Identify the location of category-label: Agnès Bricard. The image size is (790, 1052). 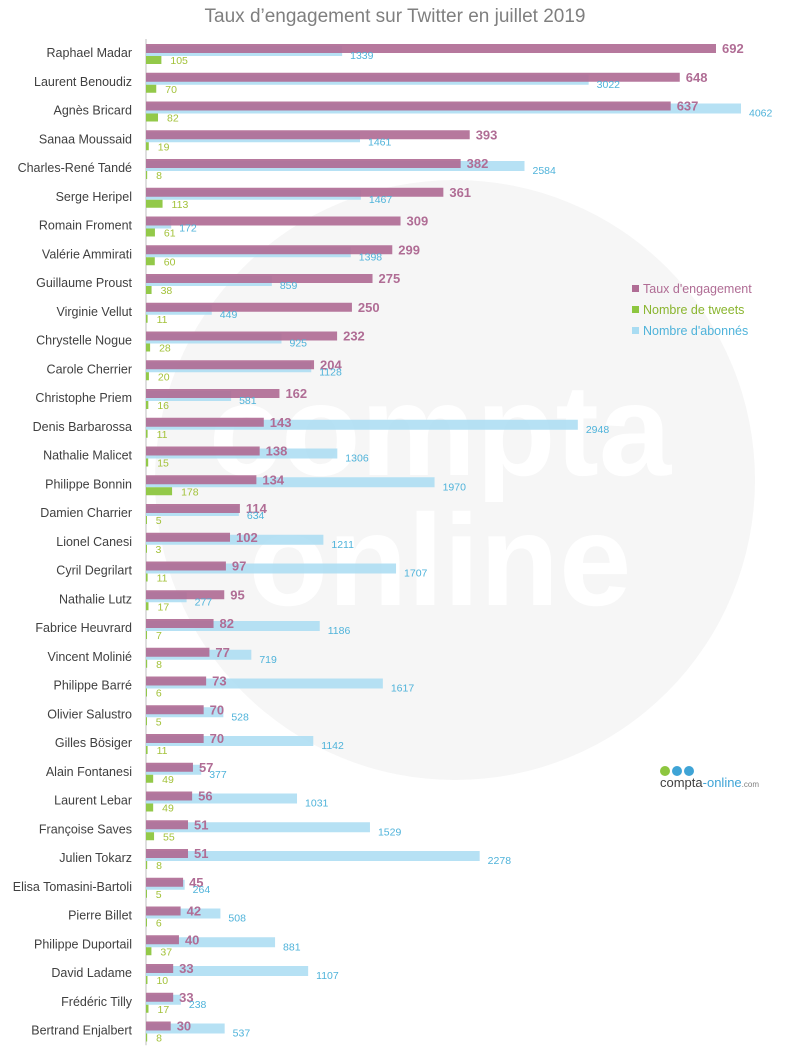
(92, 111).